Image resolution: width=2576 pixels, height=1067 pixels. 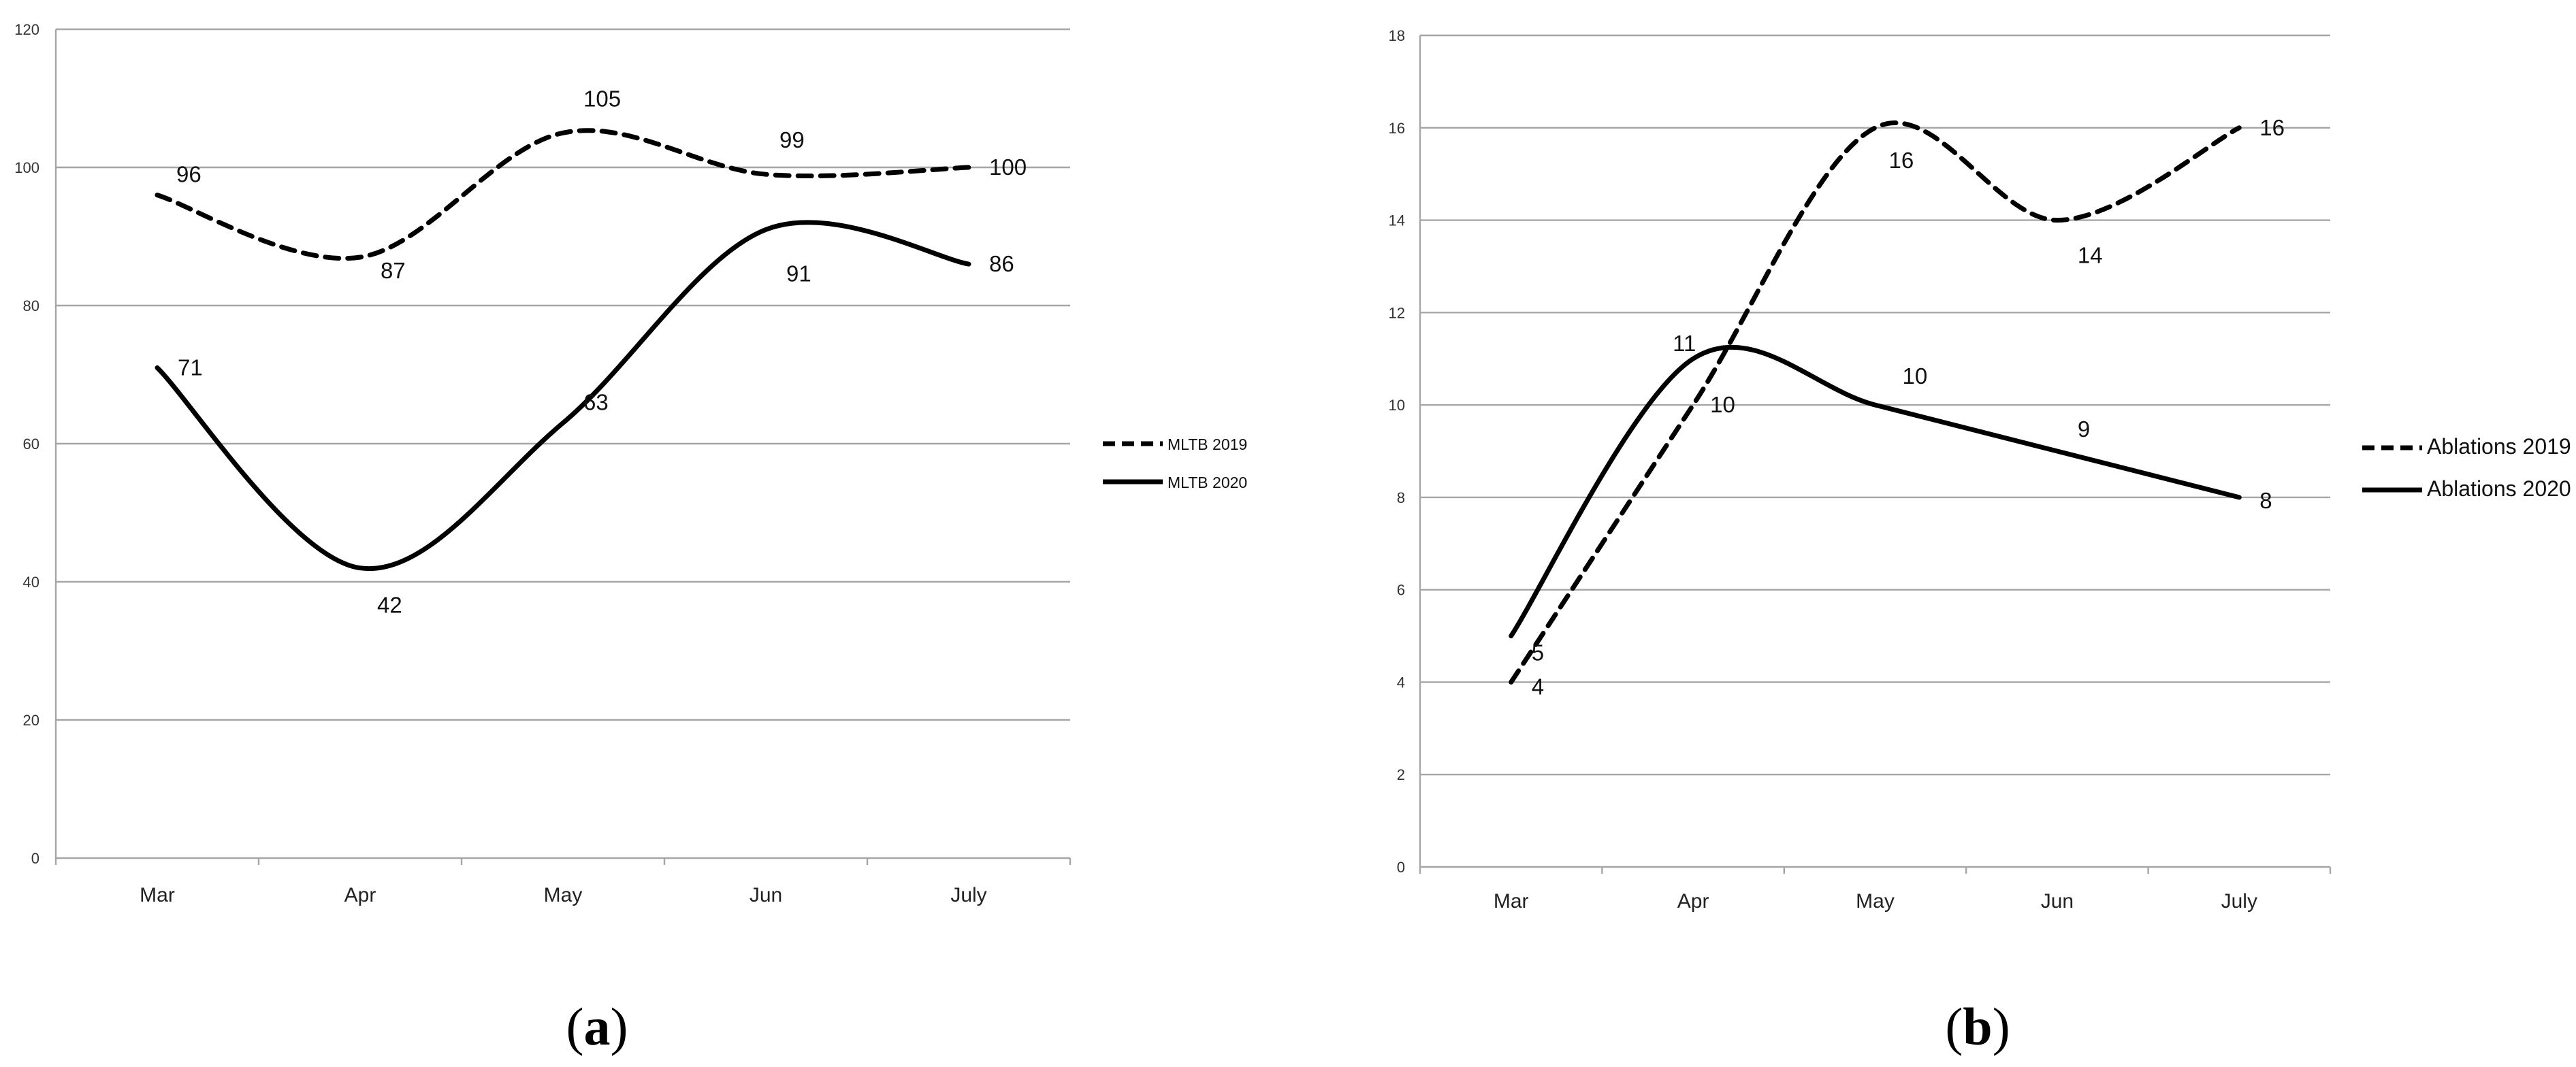 I want to click on y-tick-label: 40, so click(x=31, y=582).